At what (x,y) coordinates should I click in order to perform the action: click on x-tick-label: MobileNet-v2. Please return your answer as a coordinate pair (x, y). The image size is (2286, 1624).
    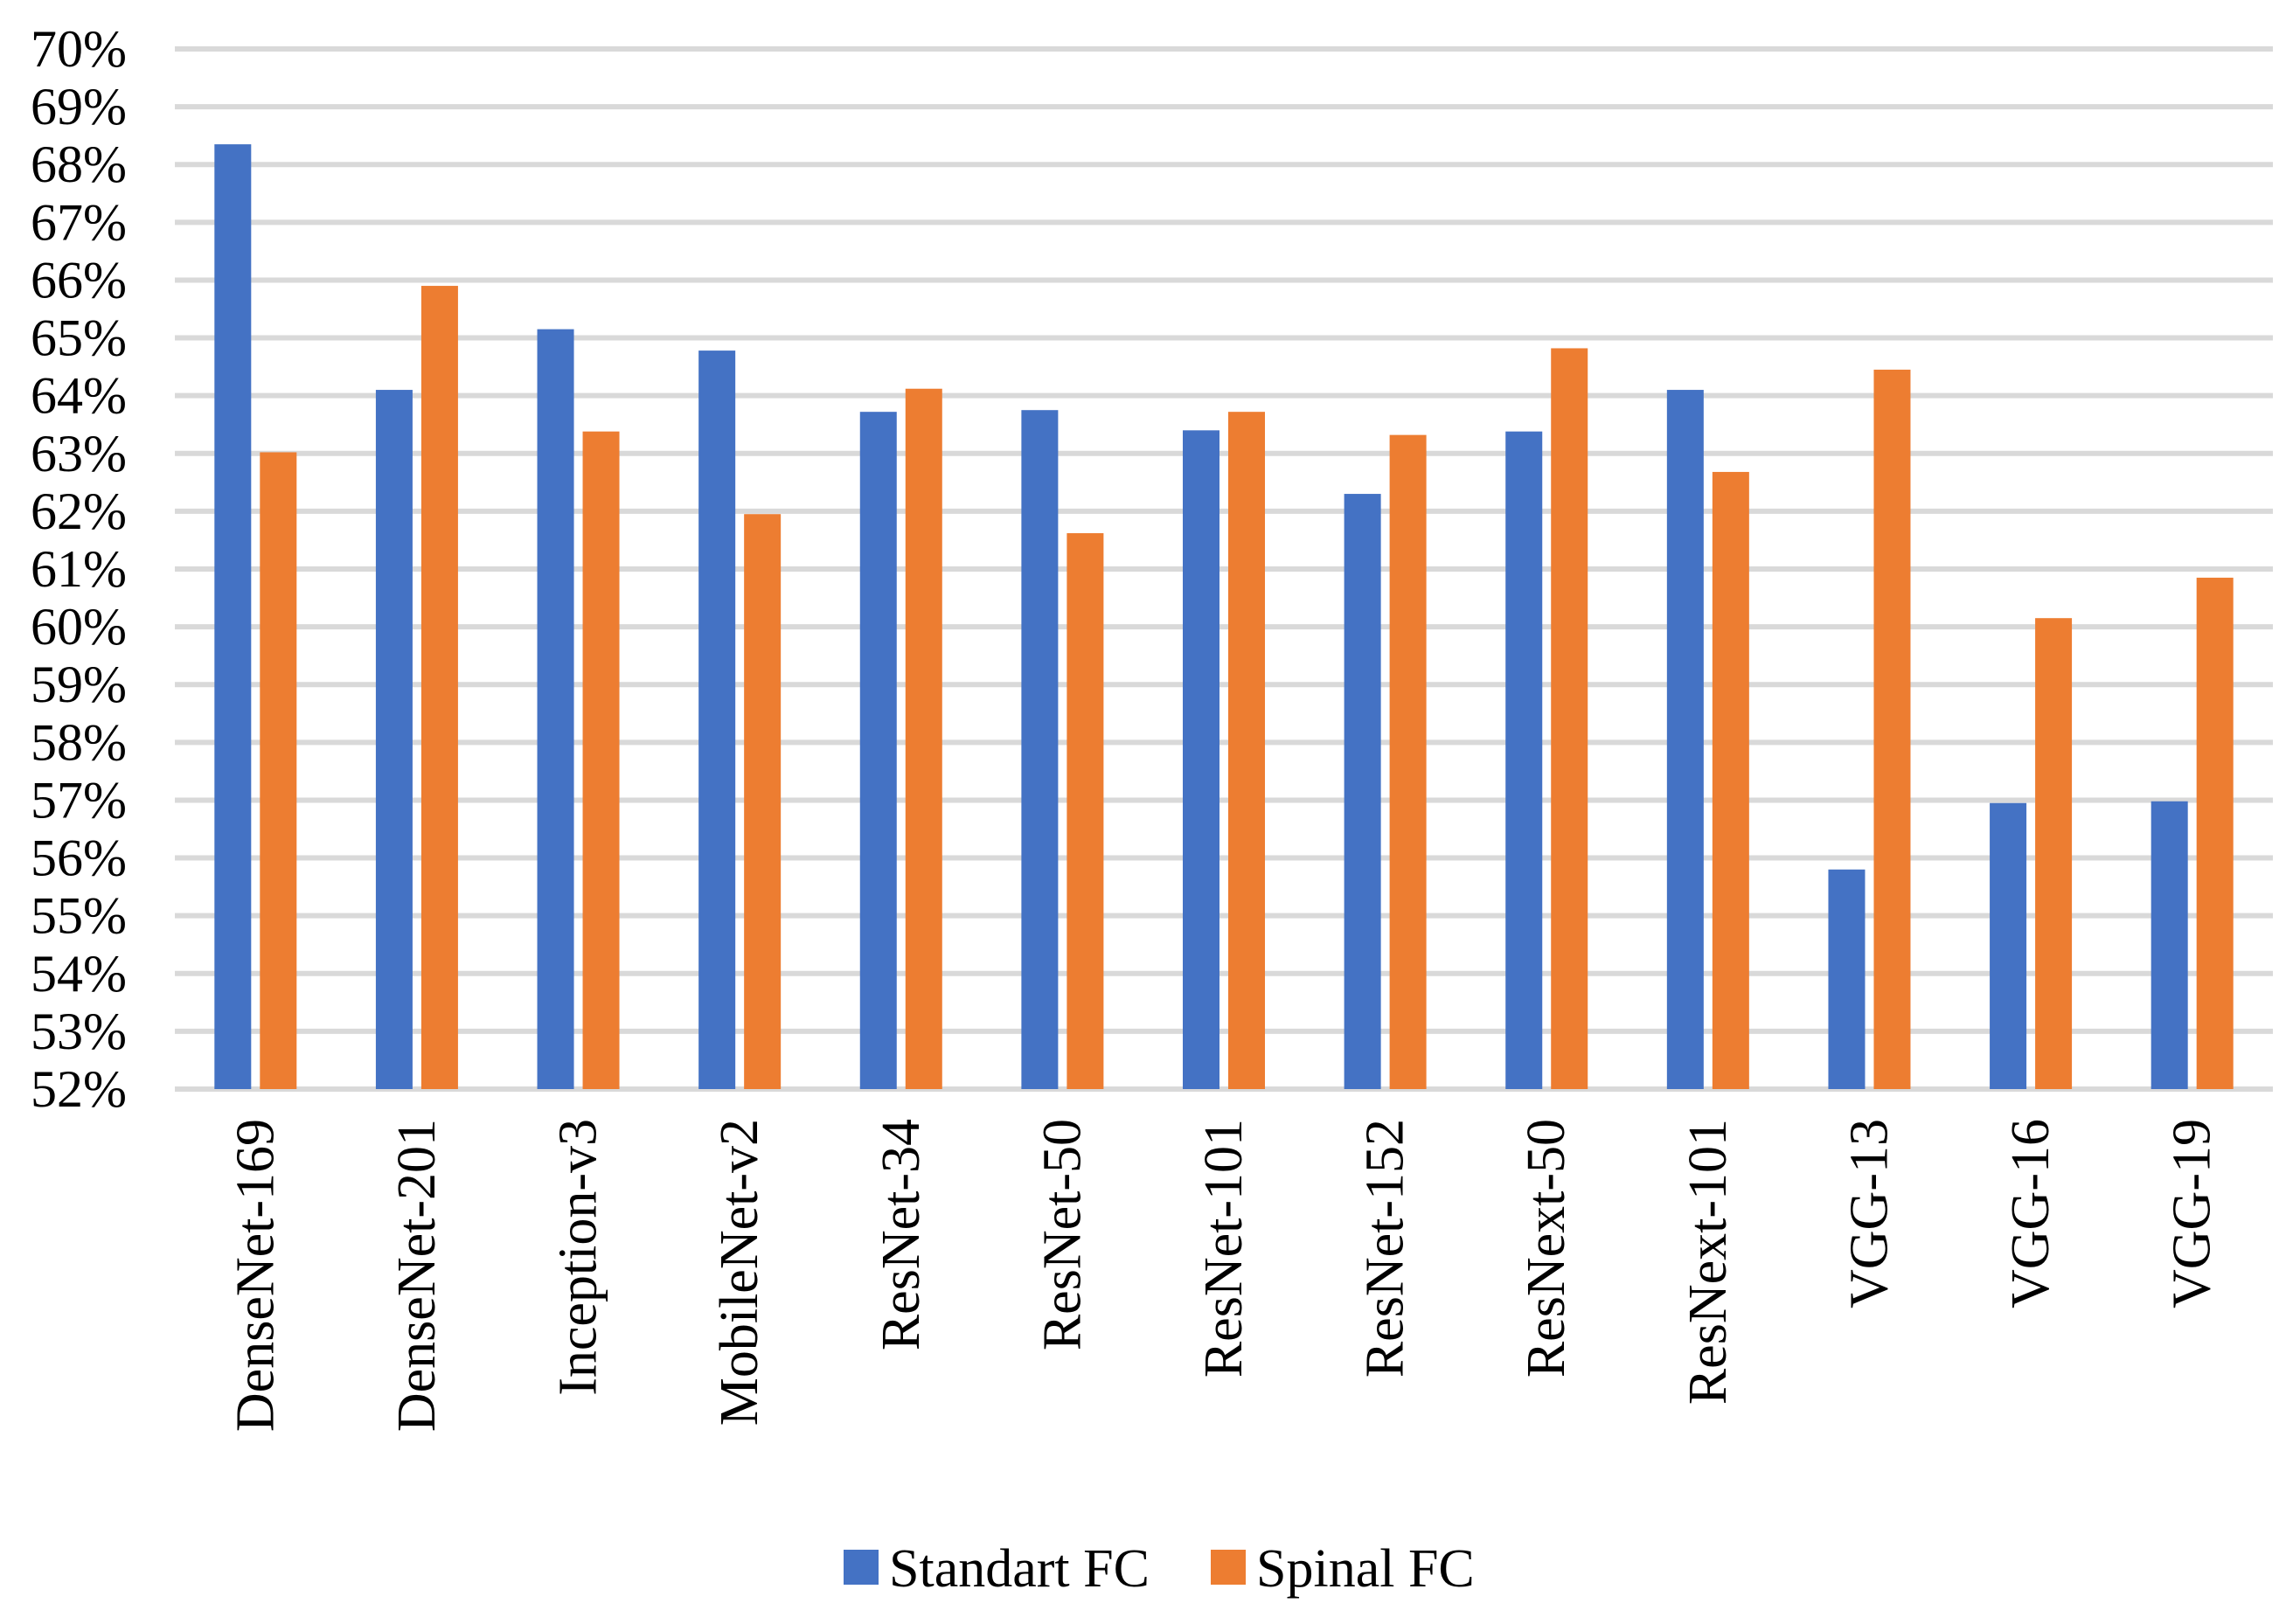
    Looking at the image, I should click on (739, 1272).